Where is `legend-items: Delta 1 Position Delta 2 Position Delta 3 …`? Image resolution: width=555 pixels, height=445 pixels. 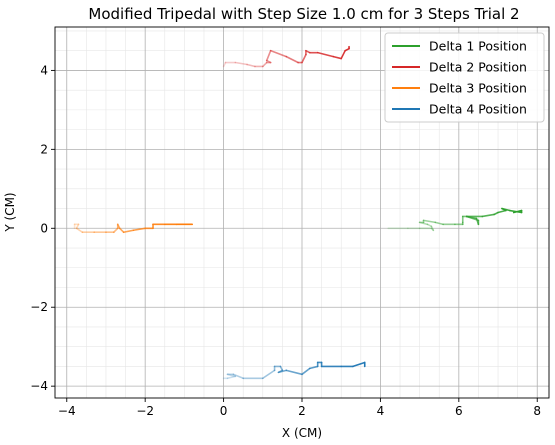
legend-items: Delta 1 Position Delta 2 Position Delta 3 … is located at coordinates (459, 78).